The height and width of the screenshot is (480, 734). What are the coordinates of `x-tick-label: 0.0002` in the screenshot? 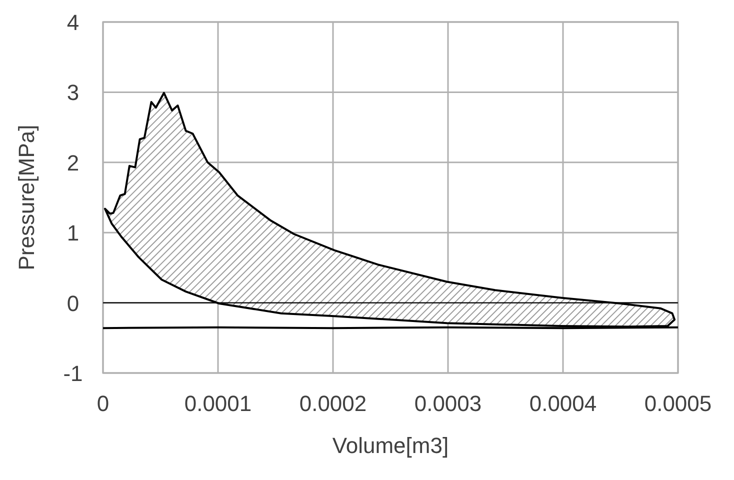 It's located at (333, 403).